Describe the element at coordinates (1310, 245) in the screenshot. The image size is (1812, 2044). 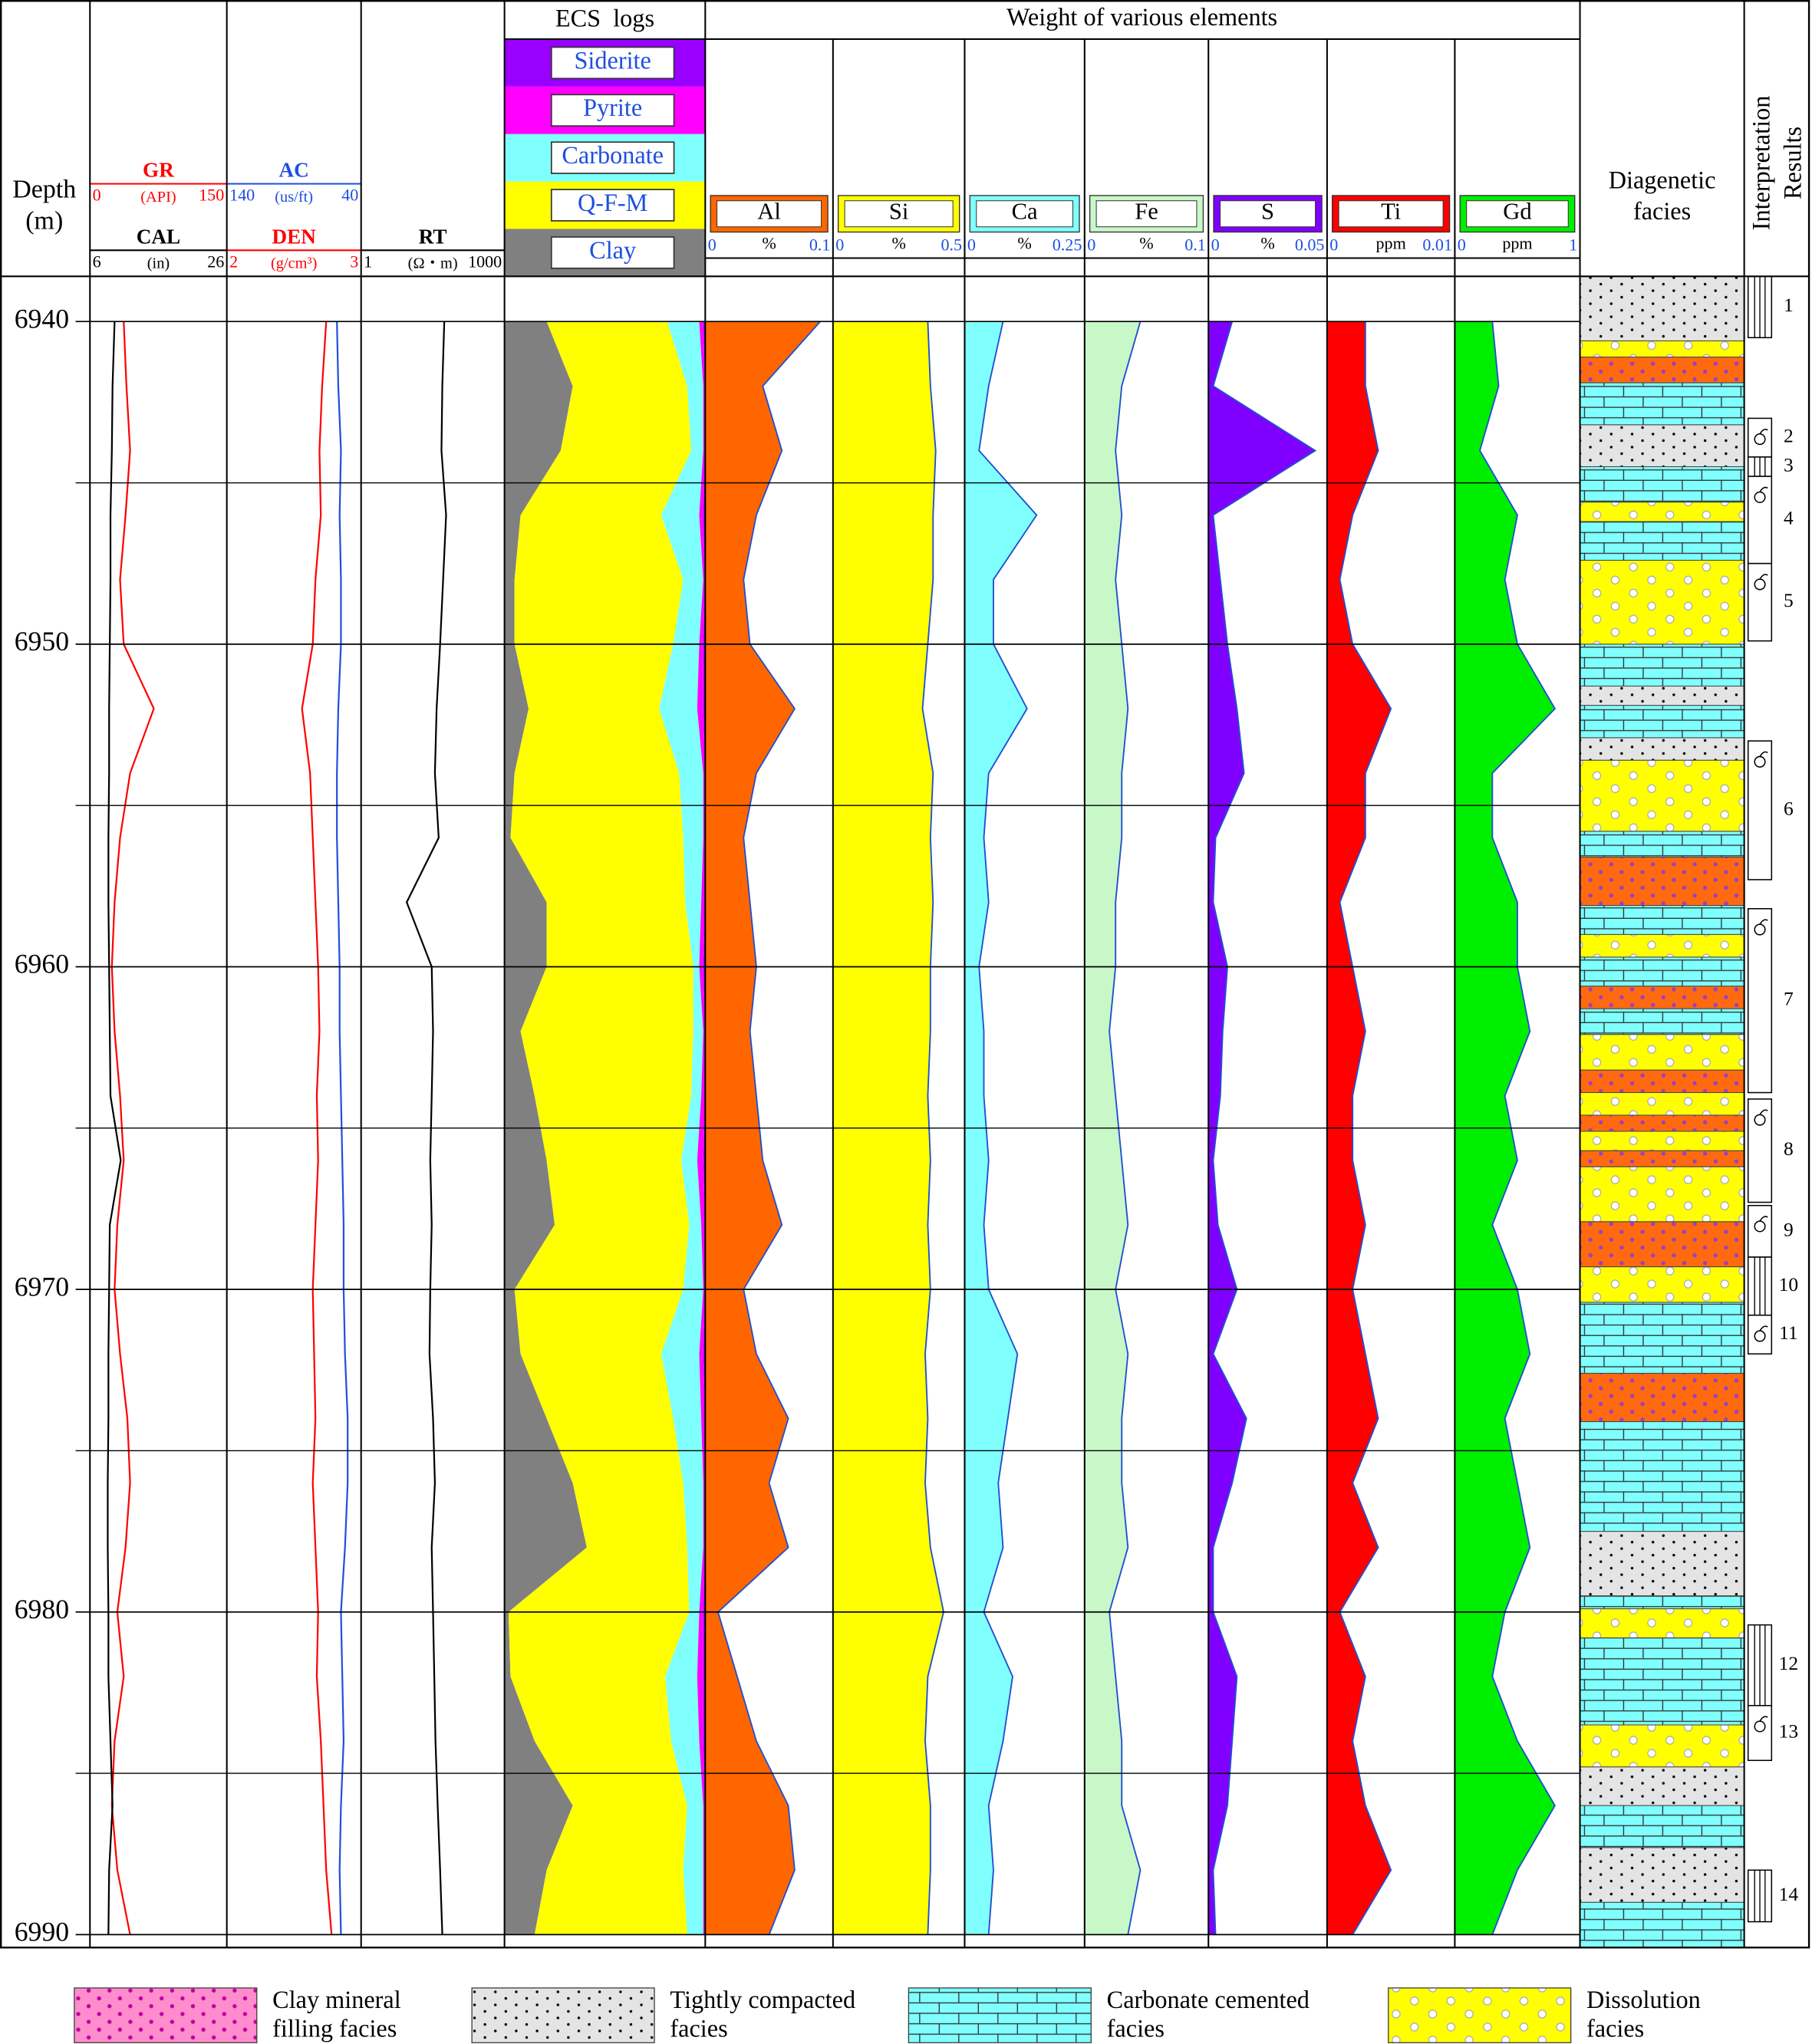
I see `x-tick-label: 0.05` at that location.